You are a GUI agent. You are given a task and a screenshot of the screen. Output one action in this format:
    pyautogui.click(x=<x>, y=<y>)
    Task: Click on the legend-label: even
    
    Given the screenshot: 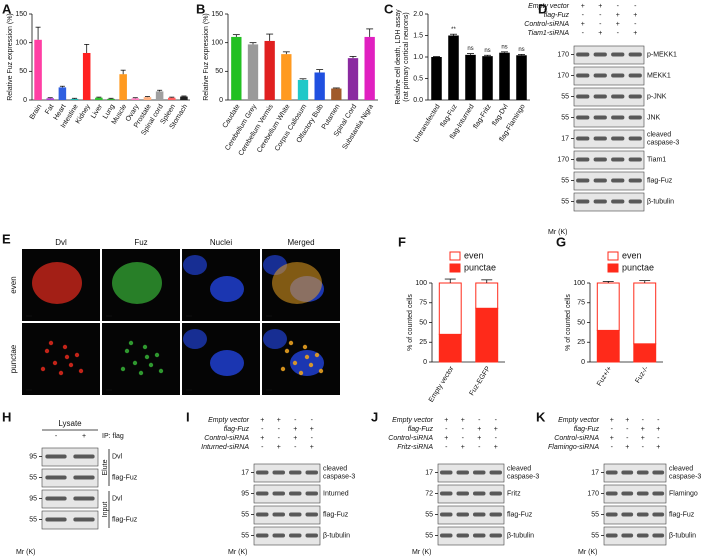 What is the action you would take?
    pyautogui.click(x=474, y=255)
    